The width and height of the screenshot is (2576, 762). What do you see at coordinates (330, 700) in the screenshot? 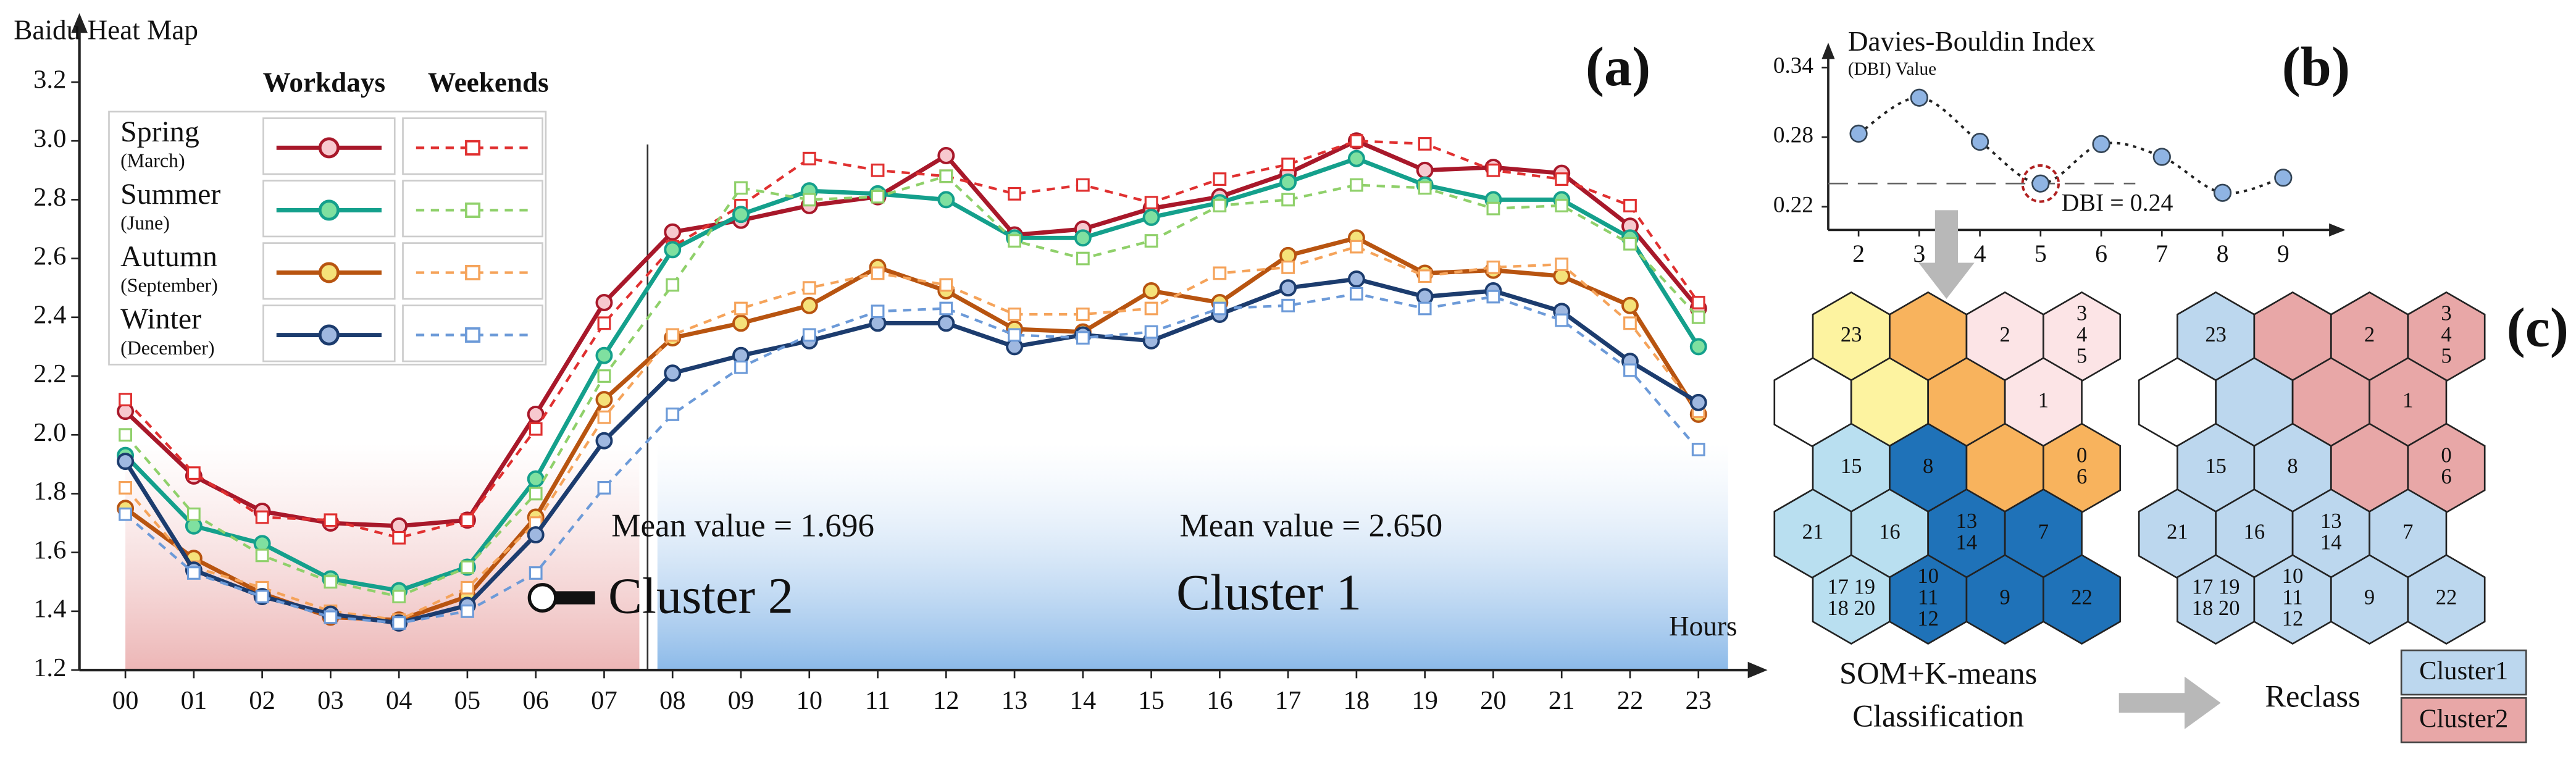
I see `x-tick-label: 03` at bounding box center [330, 700].